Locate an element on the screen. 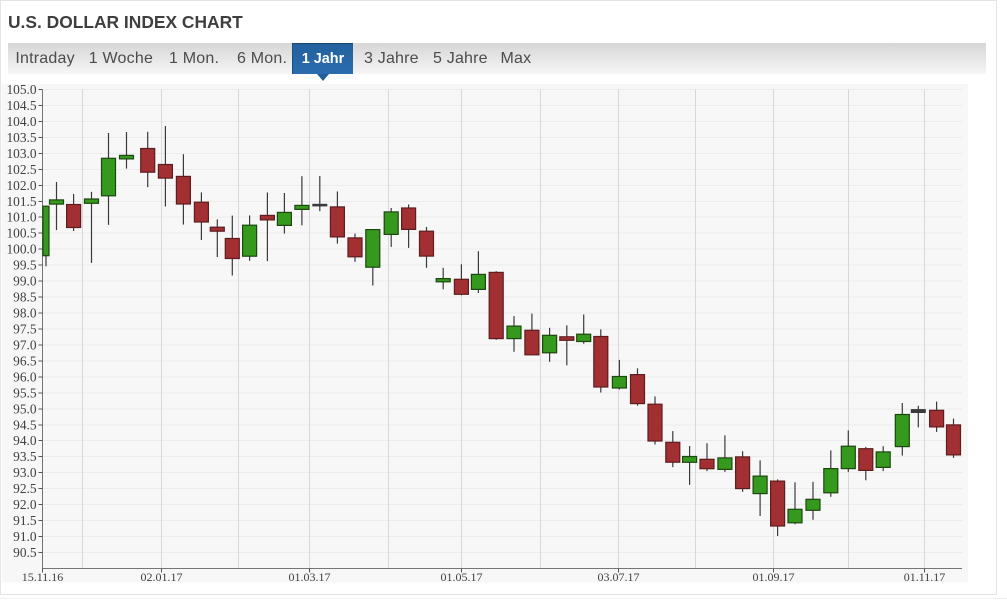 Image resolution: width=1007 pixels, height=601 pixels. svg-text: 99.5 is located at coordinates (25, 265).